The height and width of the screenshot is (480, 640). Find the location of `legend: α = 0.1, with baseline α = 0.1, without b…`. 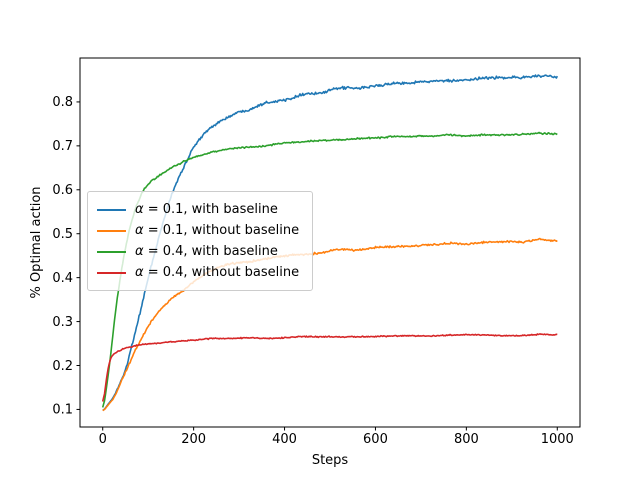

legend: α = 0.1, with baseline α = 0.1, without b… is located at coordinates (200, 241).